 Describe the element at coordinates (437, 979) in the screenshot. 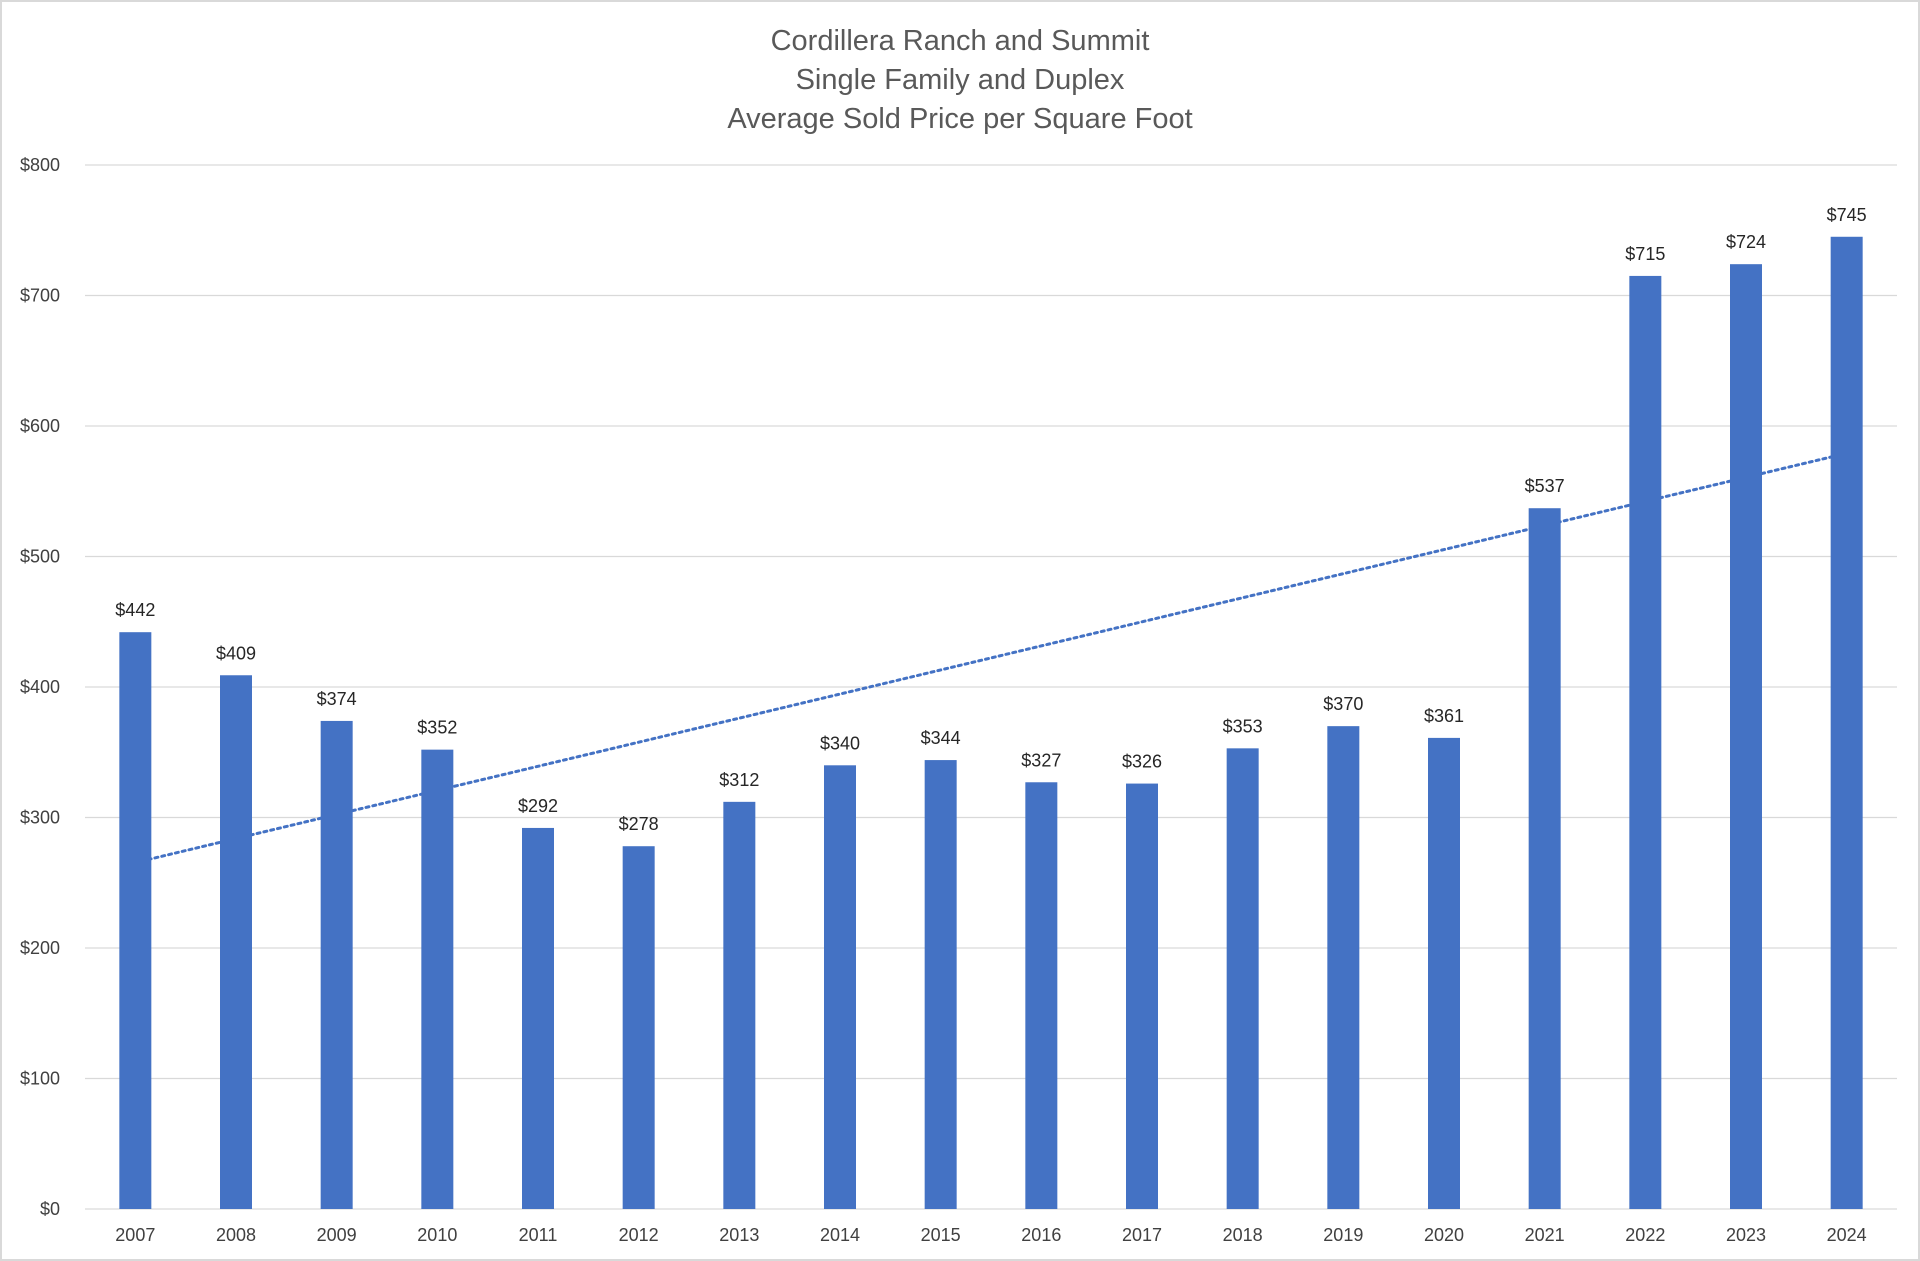

I see `bar-2010` at that location.